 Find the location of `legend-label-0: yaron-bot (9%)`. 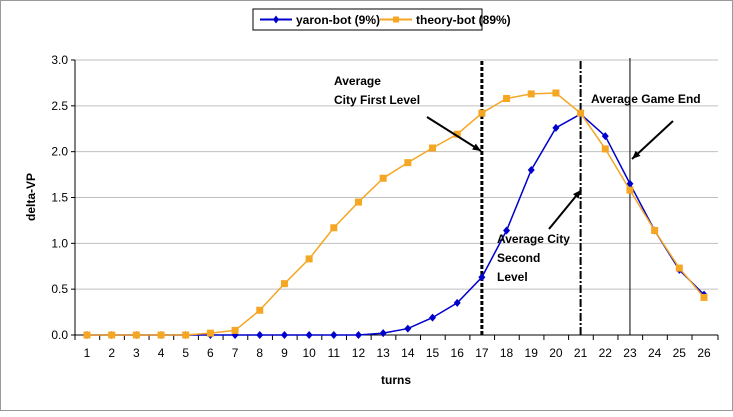

legend-label-0: yaron-bot (9%) is located at coordinates (338, 20).